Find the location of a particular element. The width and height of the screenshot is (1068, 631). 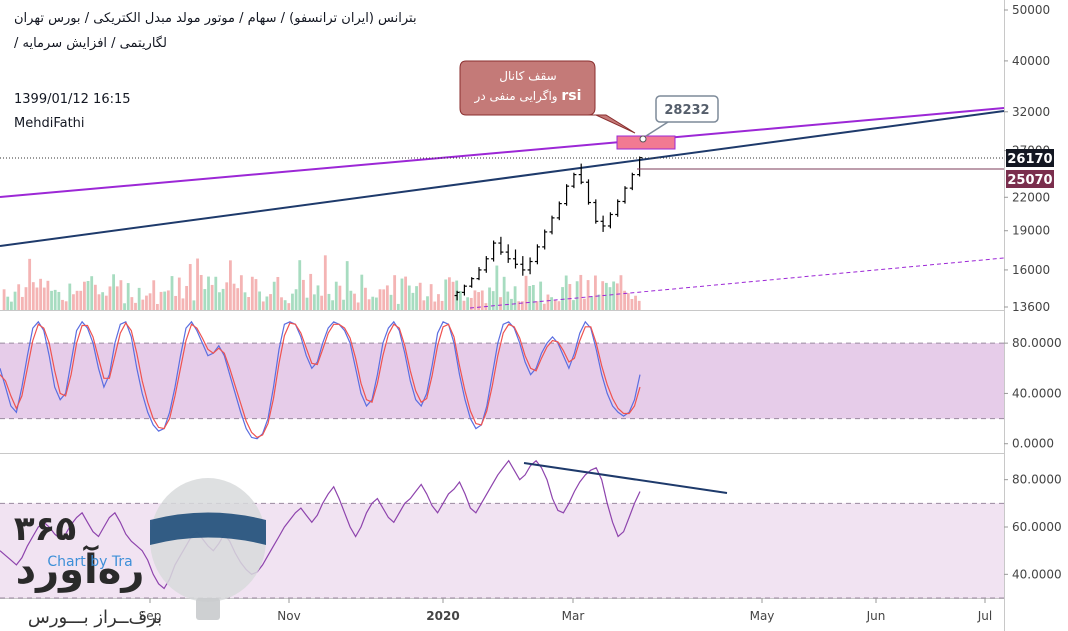

target-value-text: 28232 is located at coordinates (686, 110).